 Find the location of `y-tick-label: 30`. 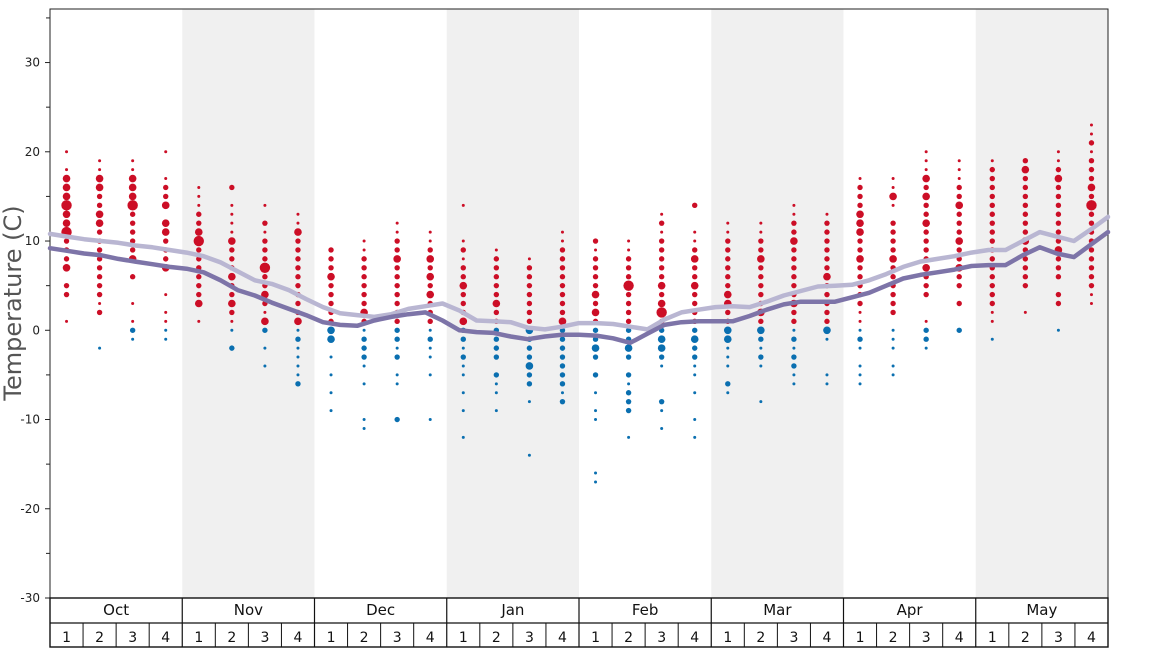

y-tick-label: 30 is located at coordinates (32, 63).